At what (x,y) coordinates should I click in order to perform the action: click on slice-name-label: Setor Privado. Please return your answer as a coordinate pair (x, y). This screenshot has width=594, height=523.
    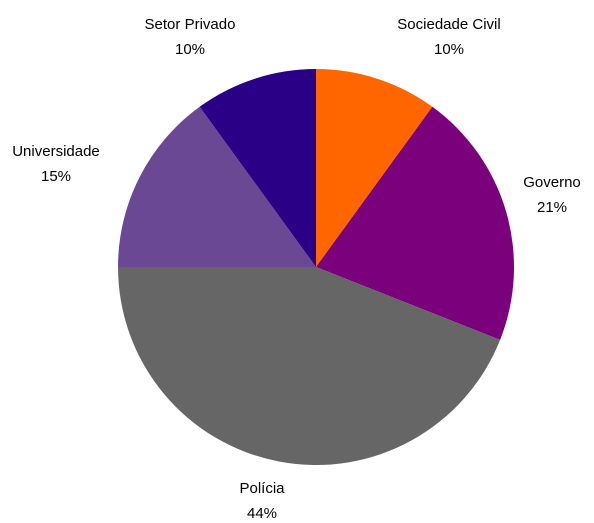
    Looking at the image, I should click on (190, 24).